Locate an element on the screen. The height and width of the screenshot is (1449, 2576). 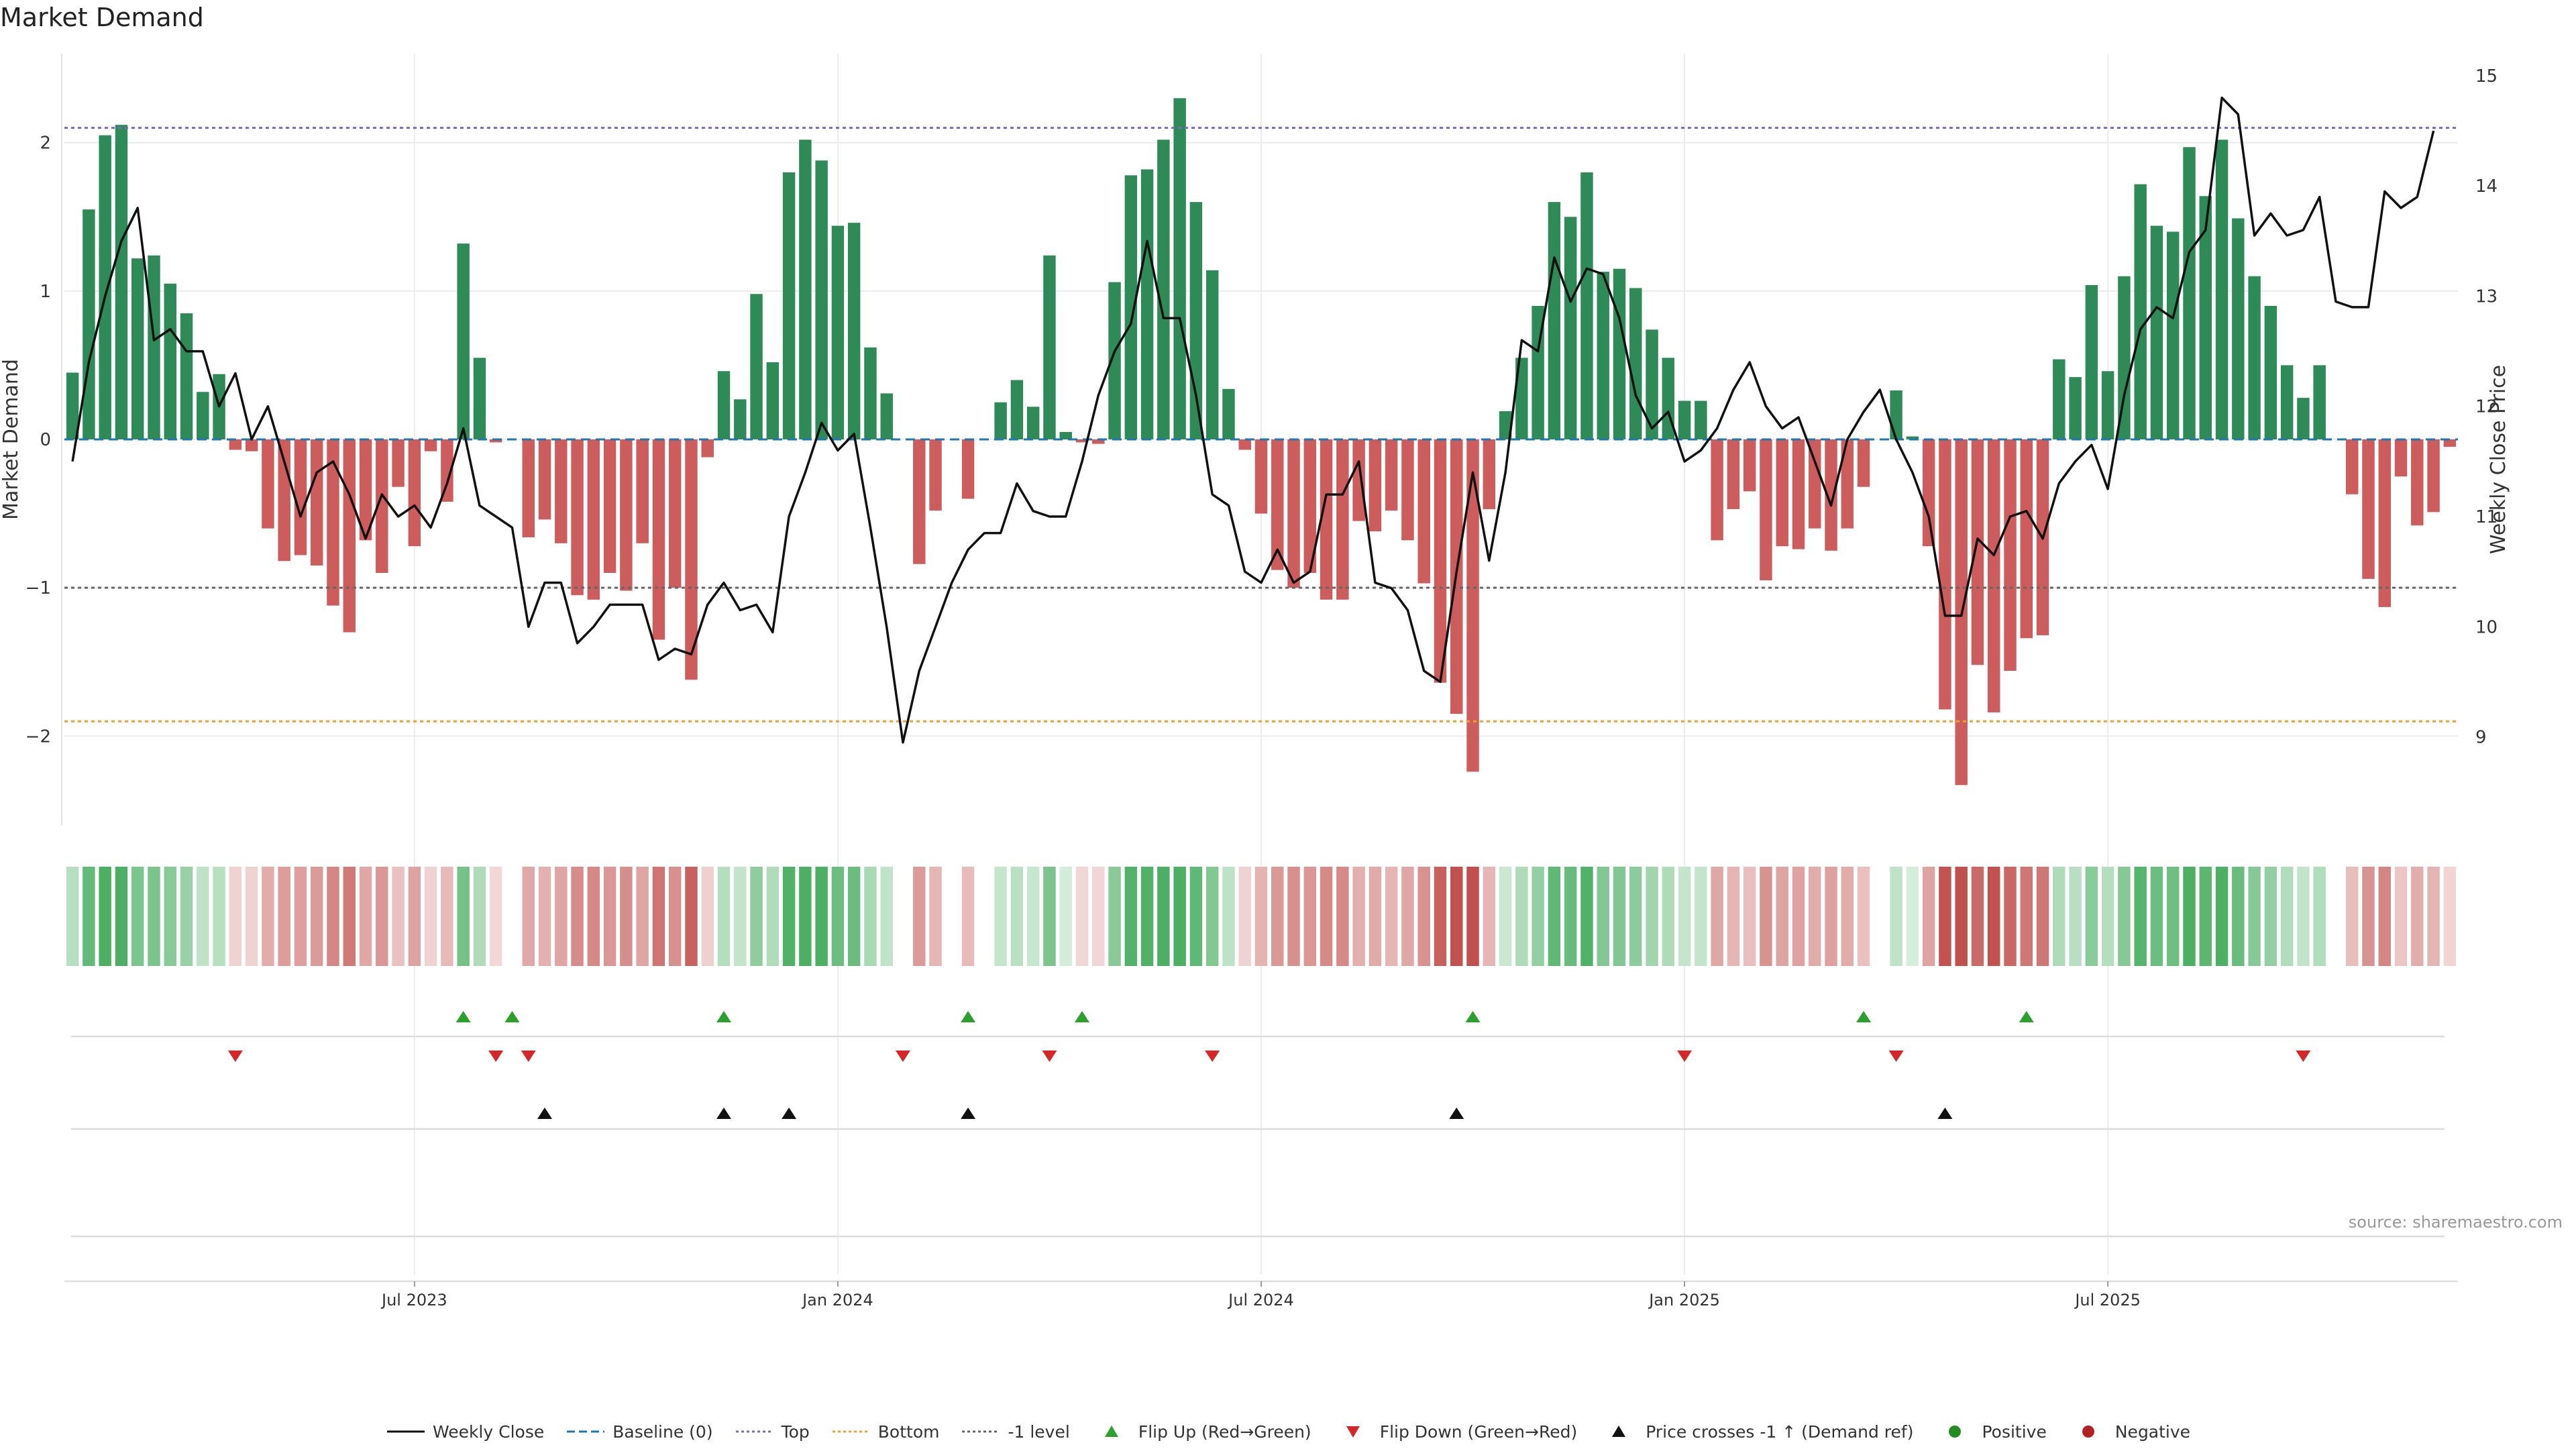
legend-label: Price crosses -1 ↑ (Demand ref) is located at coordinates (1780, 1431).